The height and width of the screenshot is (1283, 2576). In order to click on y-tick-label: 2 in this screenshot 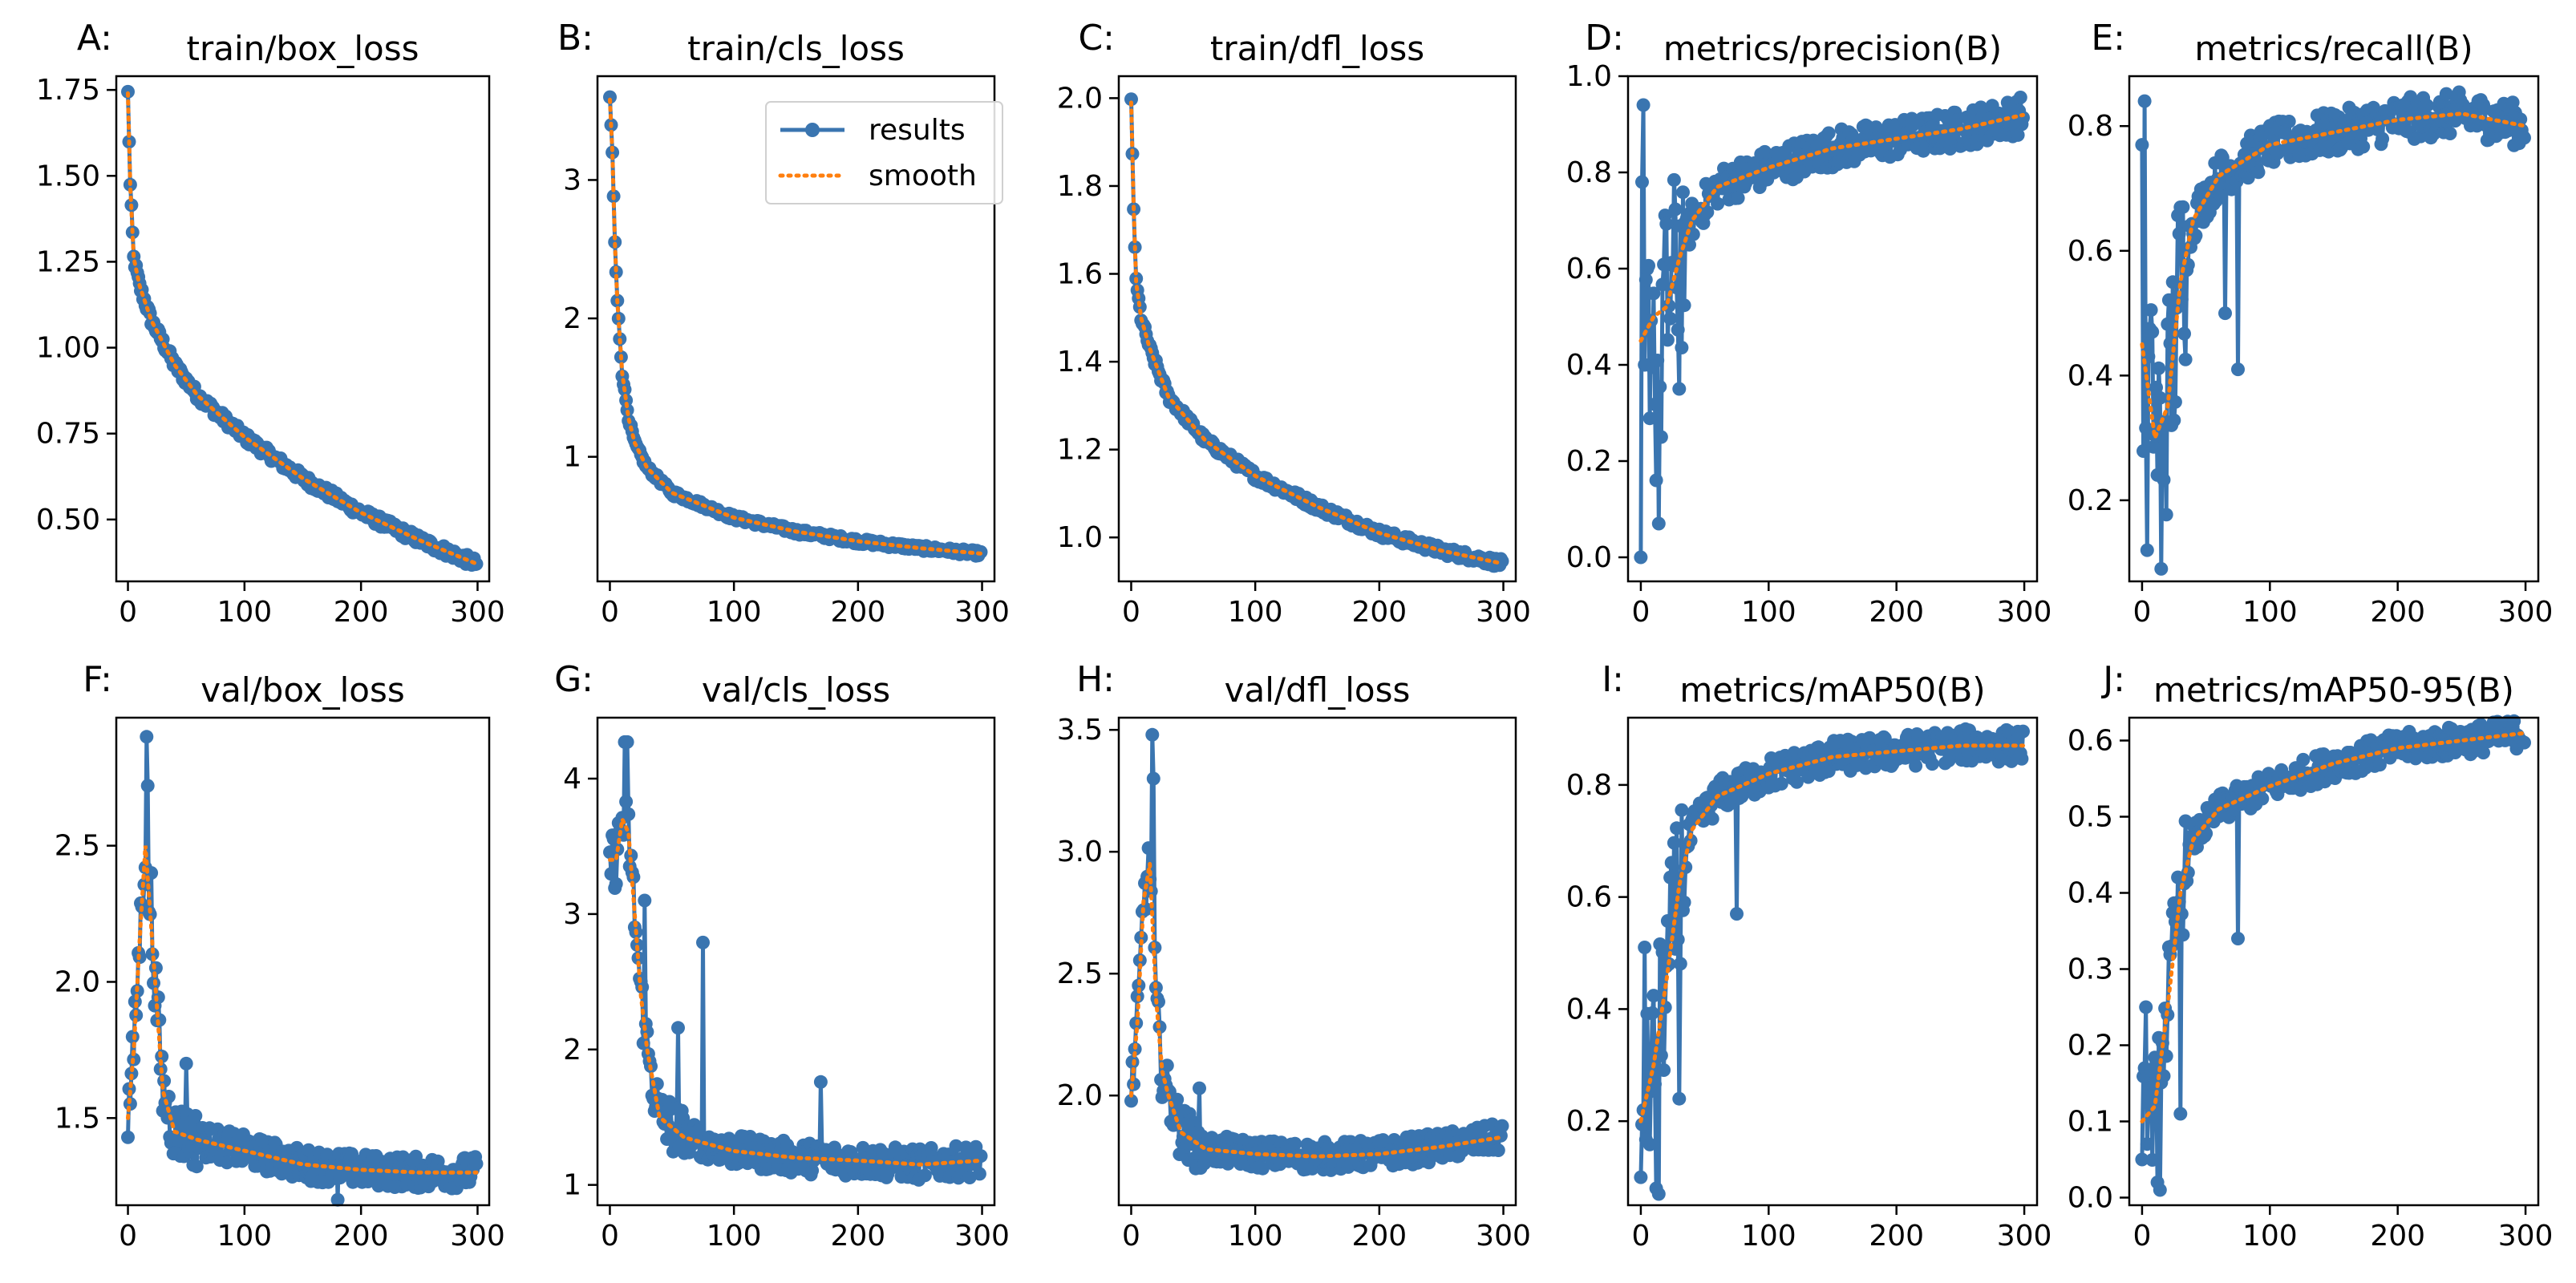, I will do `click(572, 318)`.